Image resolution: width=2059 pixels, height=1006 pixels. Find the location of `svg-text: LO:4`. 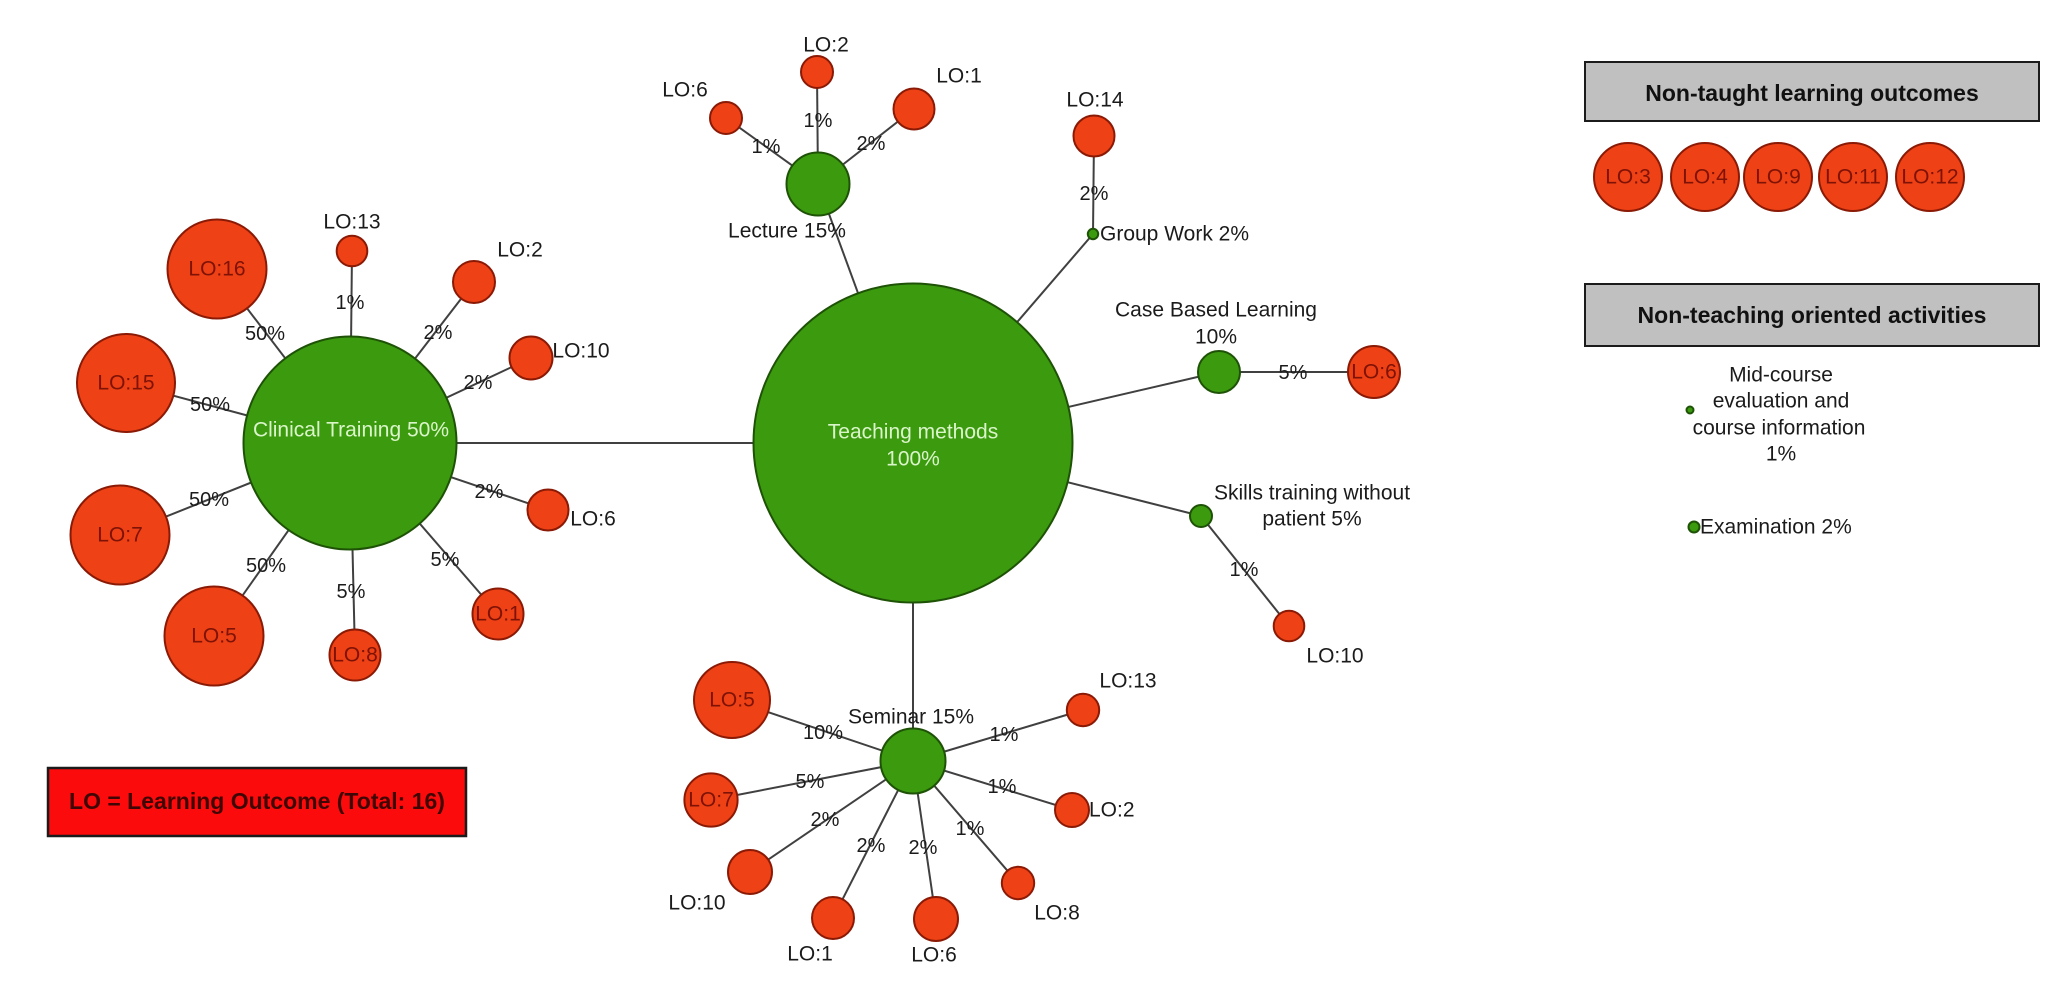

svg-text: LO:4 is located at coordinates (1705, 177).